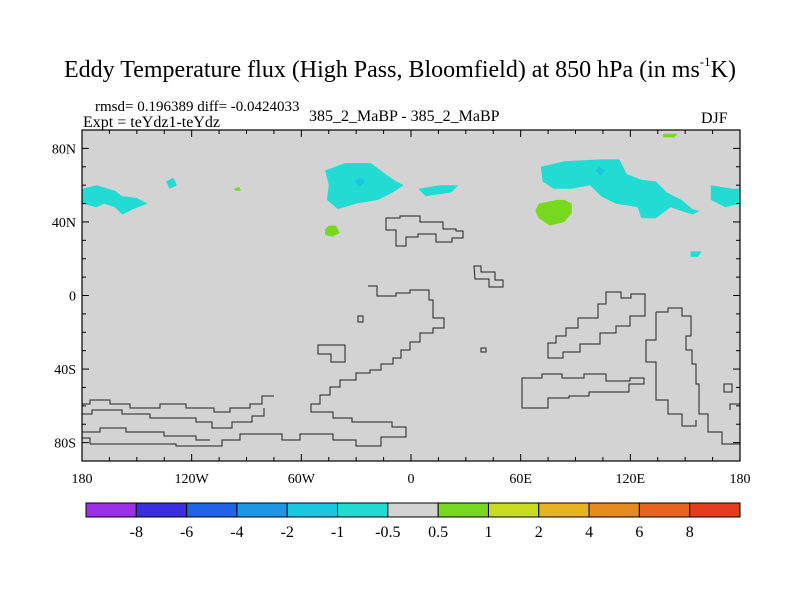 This screenshot has height=600, width=800. What do you see at coordinates (404, 116) in the screenshot?
I see `comparison-label: 385_2_MaBP - 385_2_MaBP` at bounding box center [404, 116].